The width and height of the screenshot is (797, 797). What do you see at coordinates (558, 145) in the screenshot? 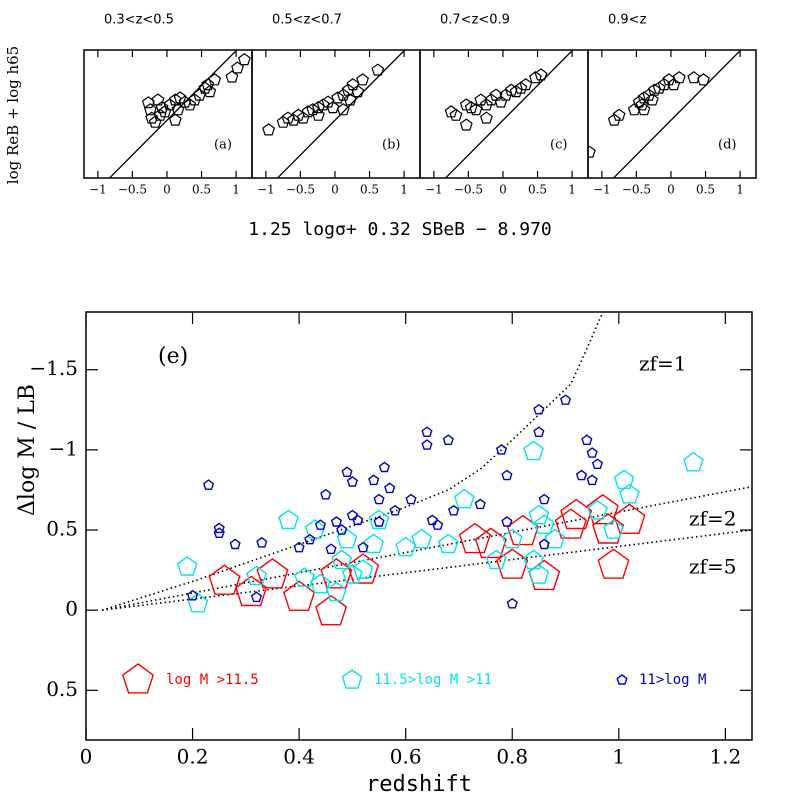
I see `panel-label: (c)` at bounding box center [558, 145].